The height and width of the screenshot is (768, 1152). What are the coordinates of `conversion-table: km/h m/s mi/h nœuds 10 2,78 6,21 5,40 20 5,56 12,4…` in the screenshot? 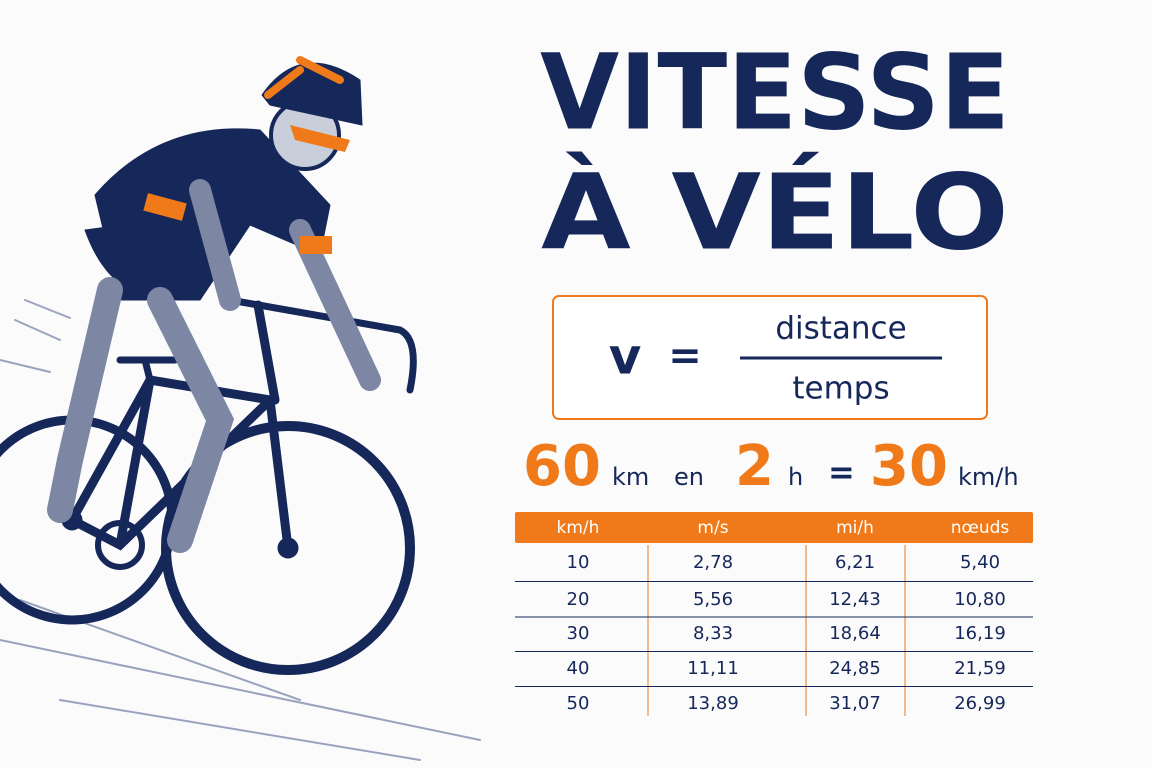 It's located at (774, 614).